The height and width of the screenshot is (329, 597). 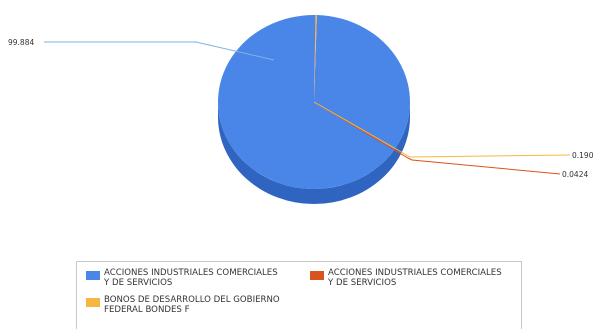 I want to click on data-label: 99.884, so click(x=21, y=42).